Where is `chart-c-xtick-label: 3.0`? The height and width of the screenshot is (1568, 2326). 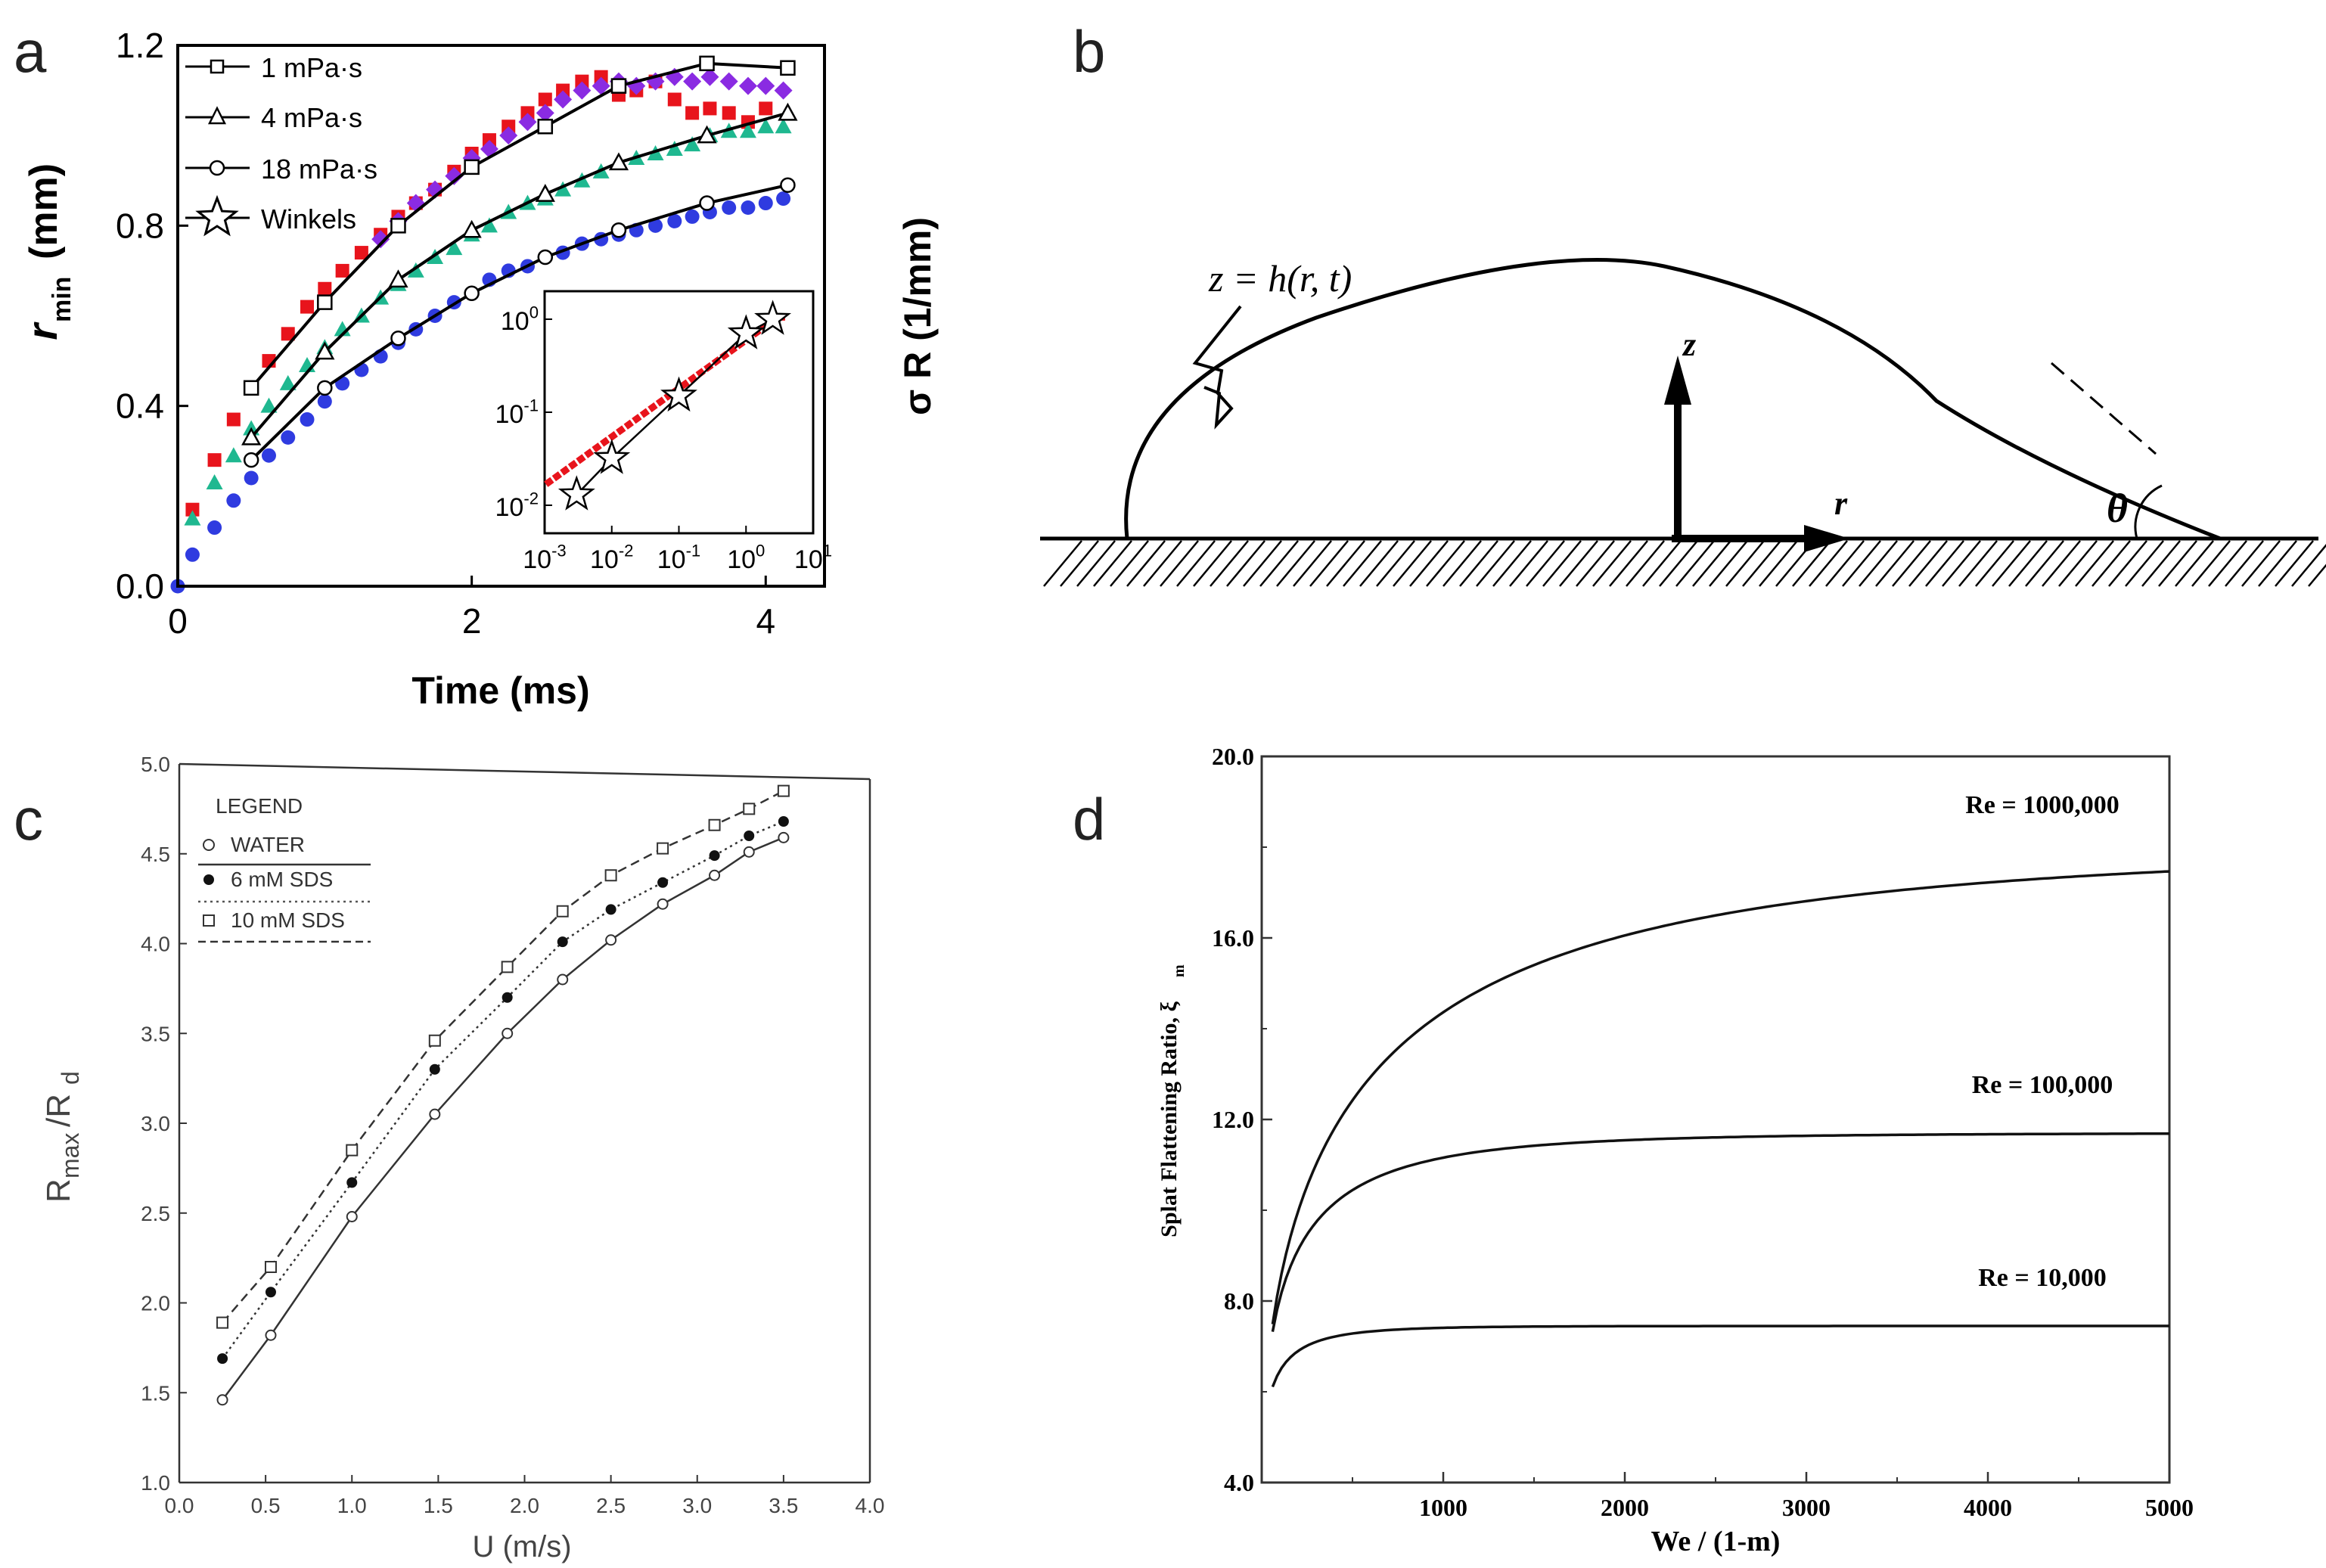
chart-c-xtick-label: 3.0 is located at coordinates (697, 1506).